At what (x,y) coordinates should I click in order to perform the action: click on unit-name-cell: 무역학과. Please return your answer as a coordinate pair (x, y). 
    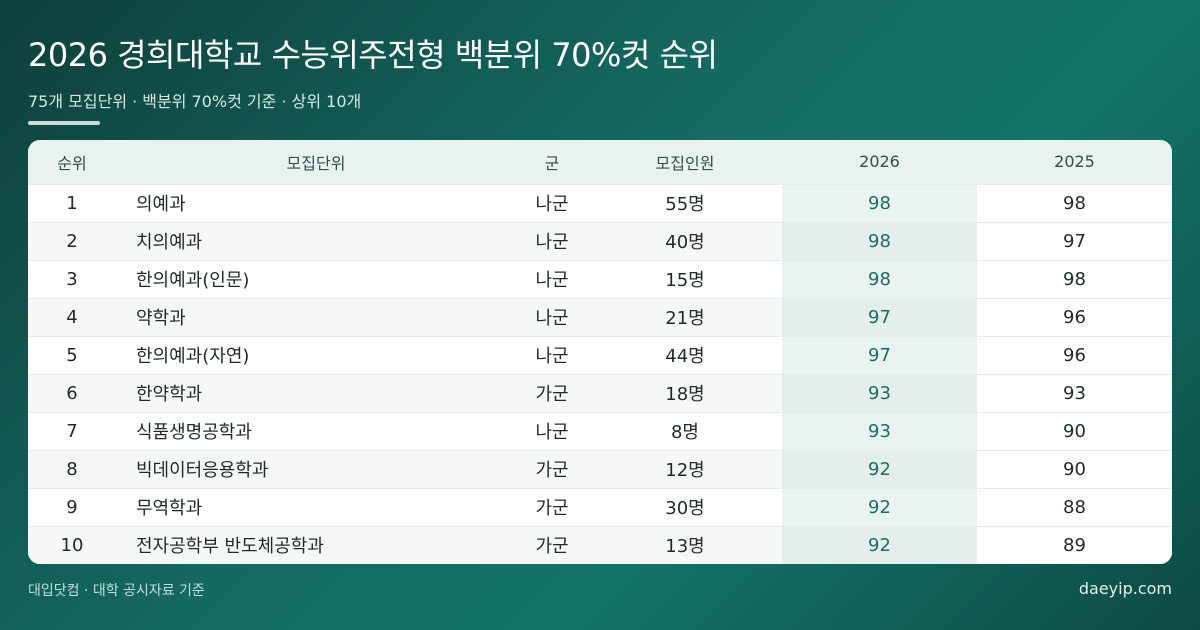
    Looking at the image, I should click on (169, 508).